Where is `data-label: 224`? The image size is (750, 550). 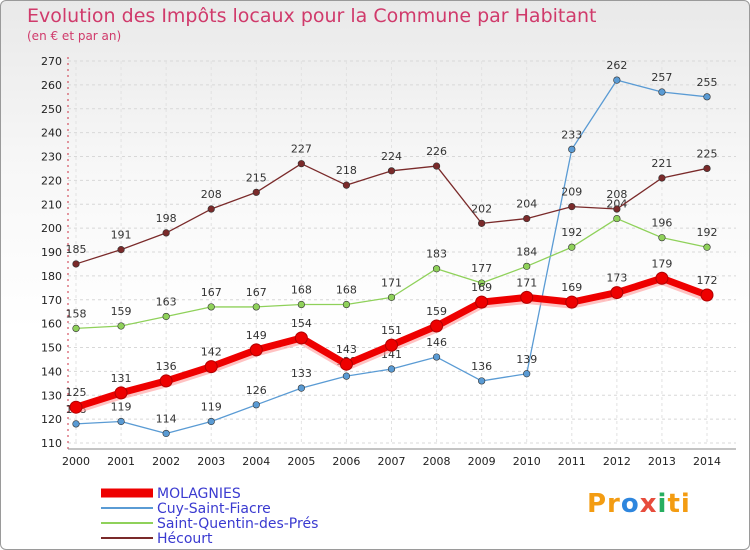
data-label: 224 is located at coordinates (391, 156).